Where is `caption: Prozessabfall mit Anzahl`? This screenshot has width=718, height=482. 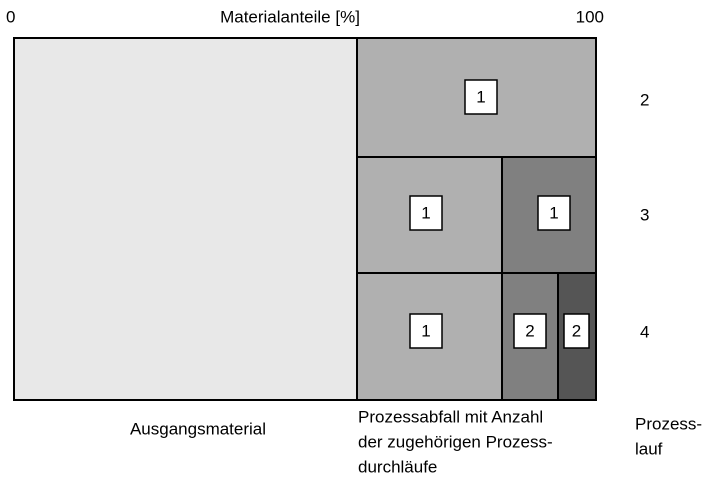
caption: Prozessabfall mit Anzahl is located at coordinates (450, 416).